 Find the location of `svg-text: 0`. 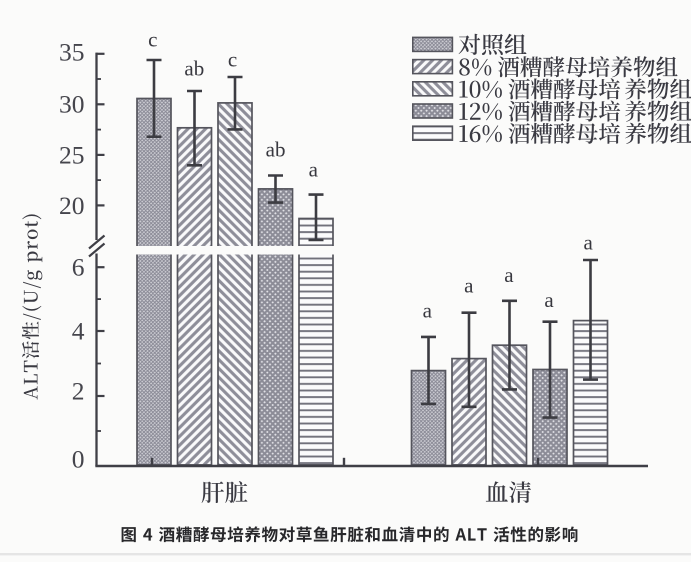

svg-text: 0 is located at coordinates (78, 458).